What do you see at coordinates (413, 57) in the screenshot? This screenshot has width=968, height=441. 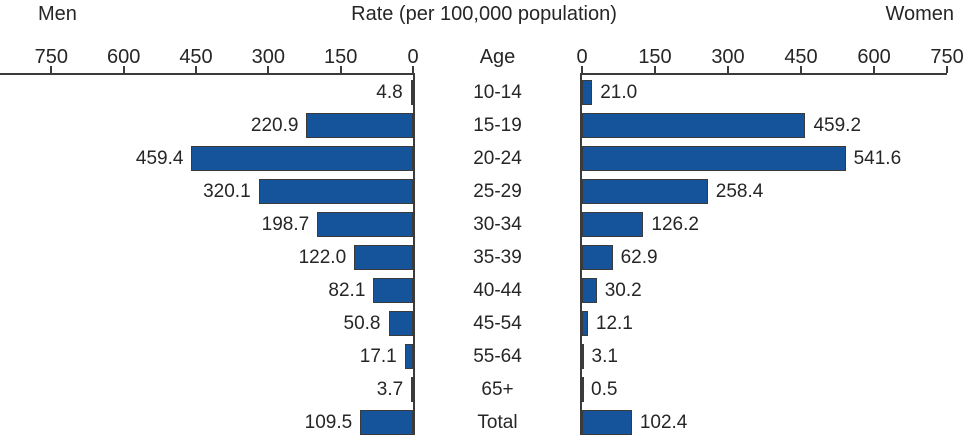 I see `men-axis-tick-label: 0` at bounding box center [413, 57].